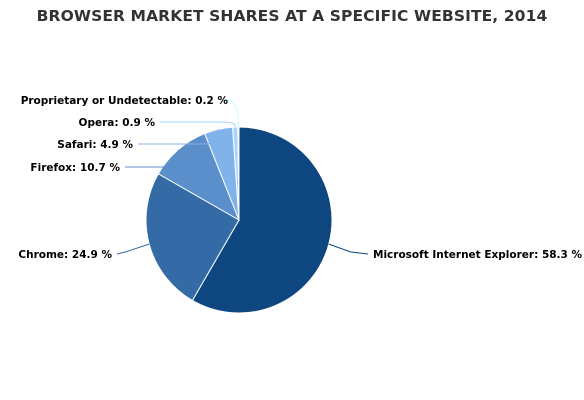 The image size is (584, 400). Describe the element at coordinates (133, 249) in the screenshot. I see `leader-line-chrome` at that location.